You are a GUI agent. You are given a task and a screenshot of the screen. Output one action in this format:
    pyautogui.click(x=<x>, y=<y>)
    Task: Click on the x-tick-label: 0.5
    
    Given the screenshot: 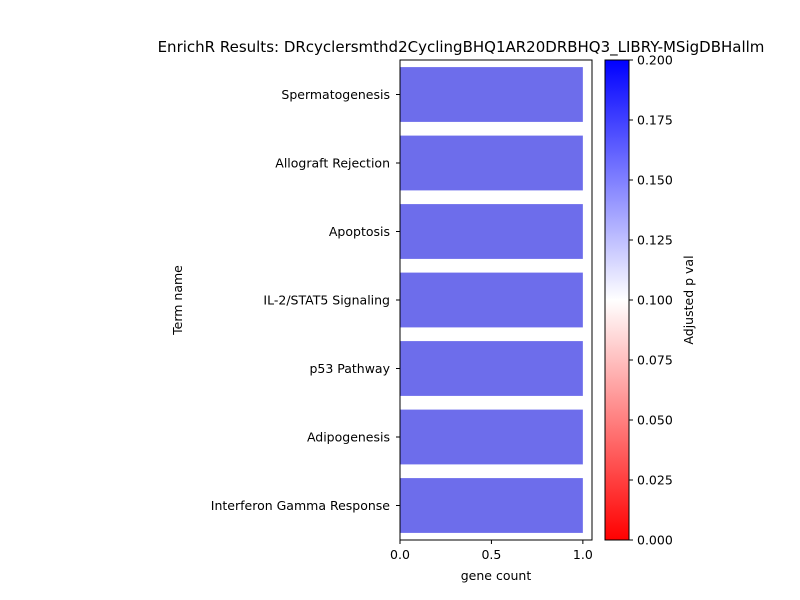 What is the action you would take?
    pyautogui.click(x=491, y=554)
    